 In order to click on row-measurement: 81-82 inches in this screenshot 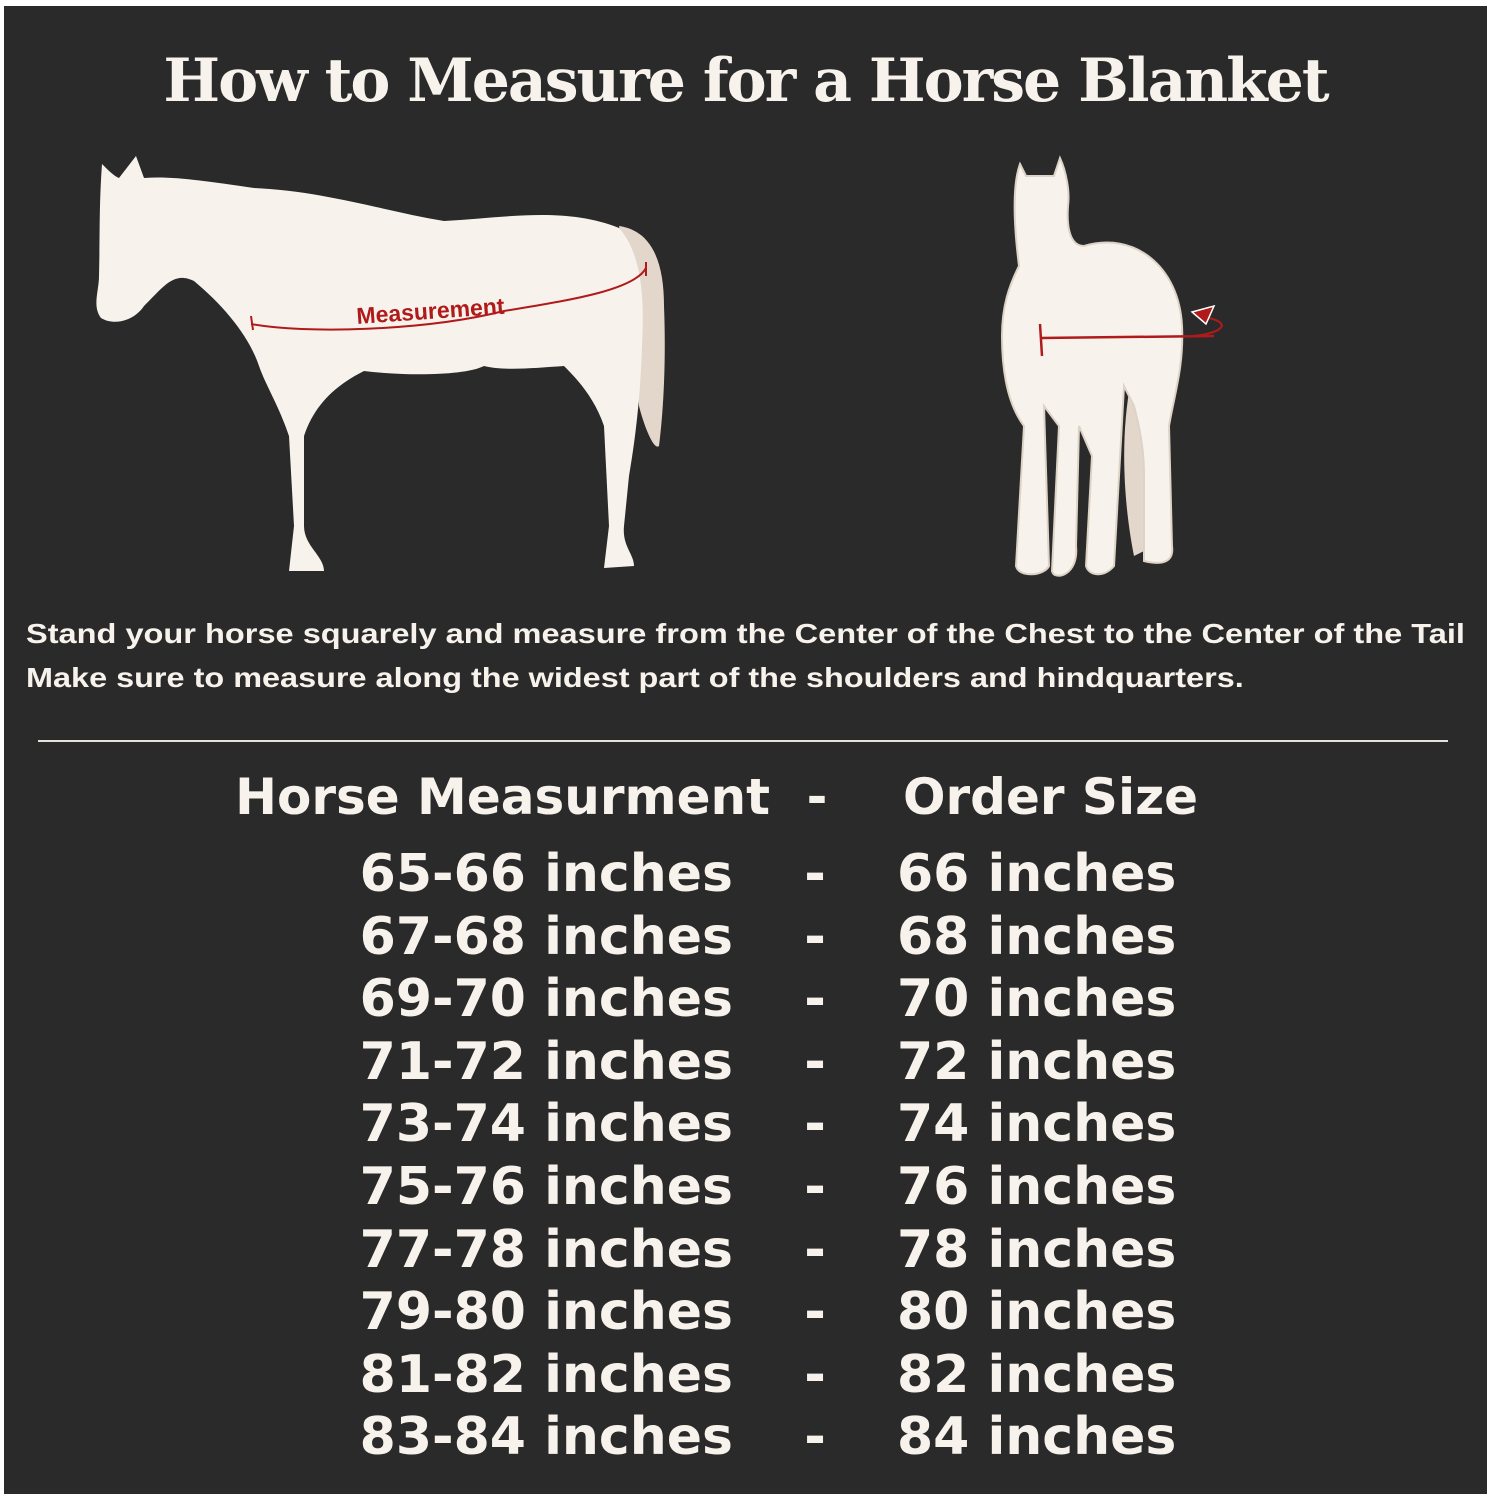, I will do `click(546, 1374)`.